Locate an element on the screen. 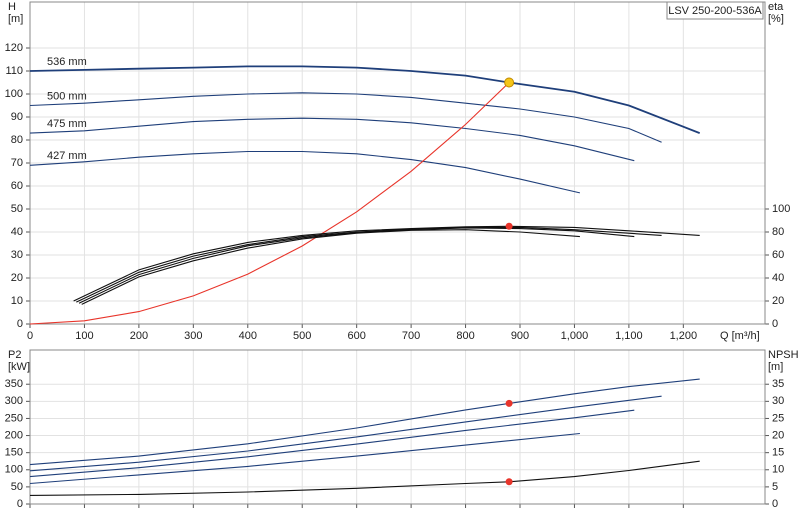 The image size is (800, 520). y-axis-label: H is located at coordinates (12, 7).